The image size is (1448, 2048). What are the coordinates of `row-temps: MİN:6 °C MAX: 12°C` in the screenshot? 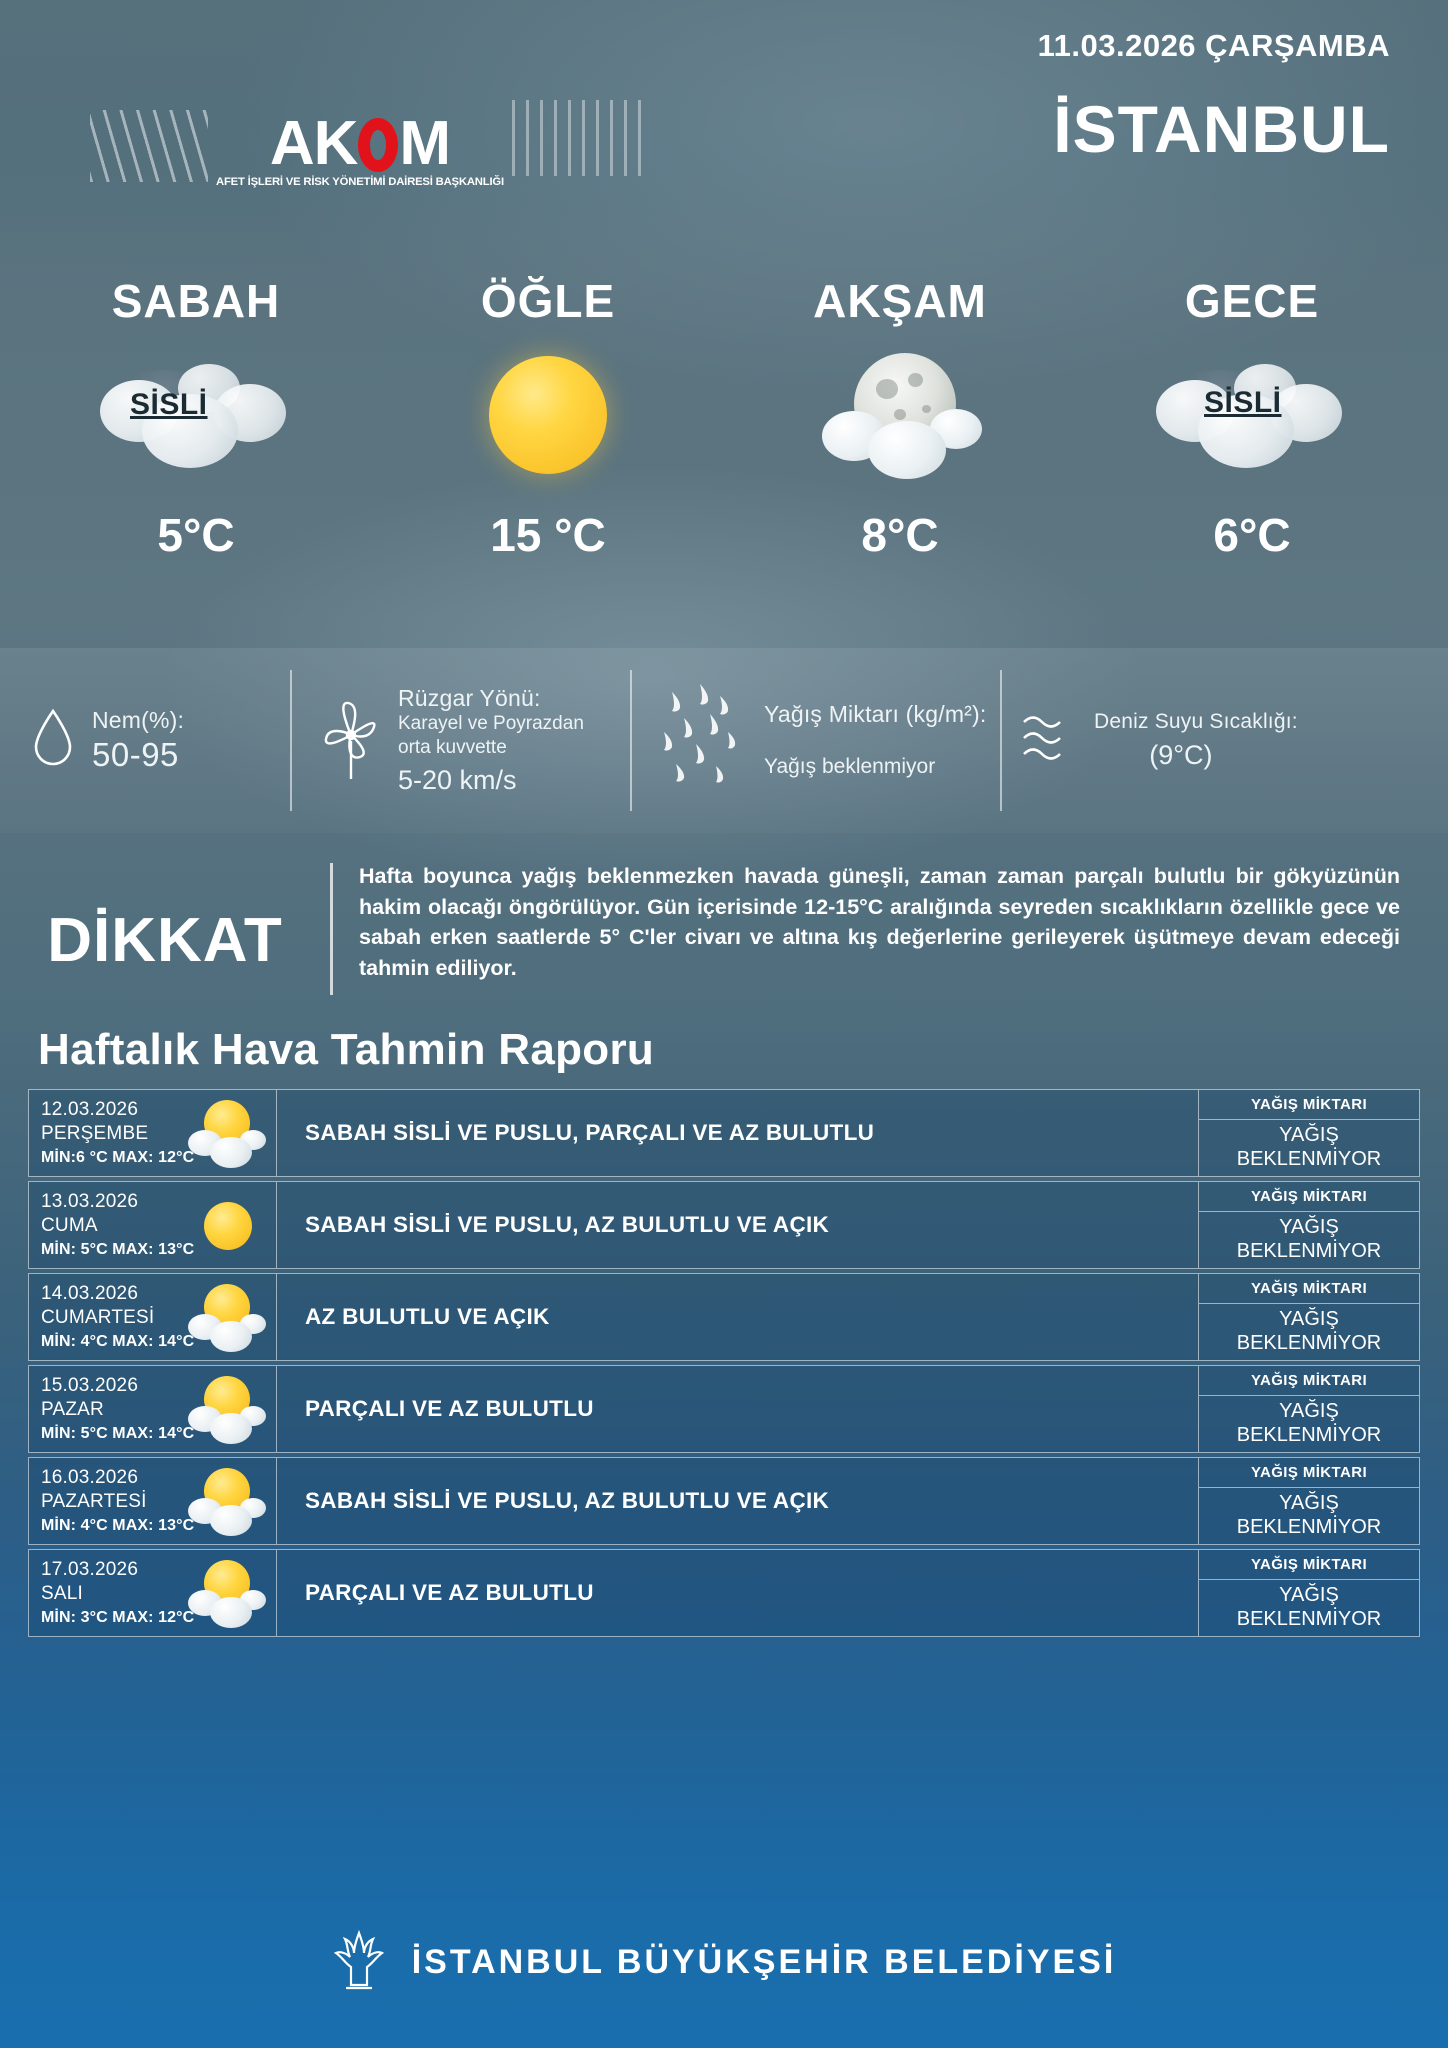 It's located at (118, 1157).